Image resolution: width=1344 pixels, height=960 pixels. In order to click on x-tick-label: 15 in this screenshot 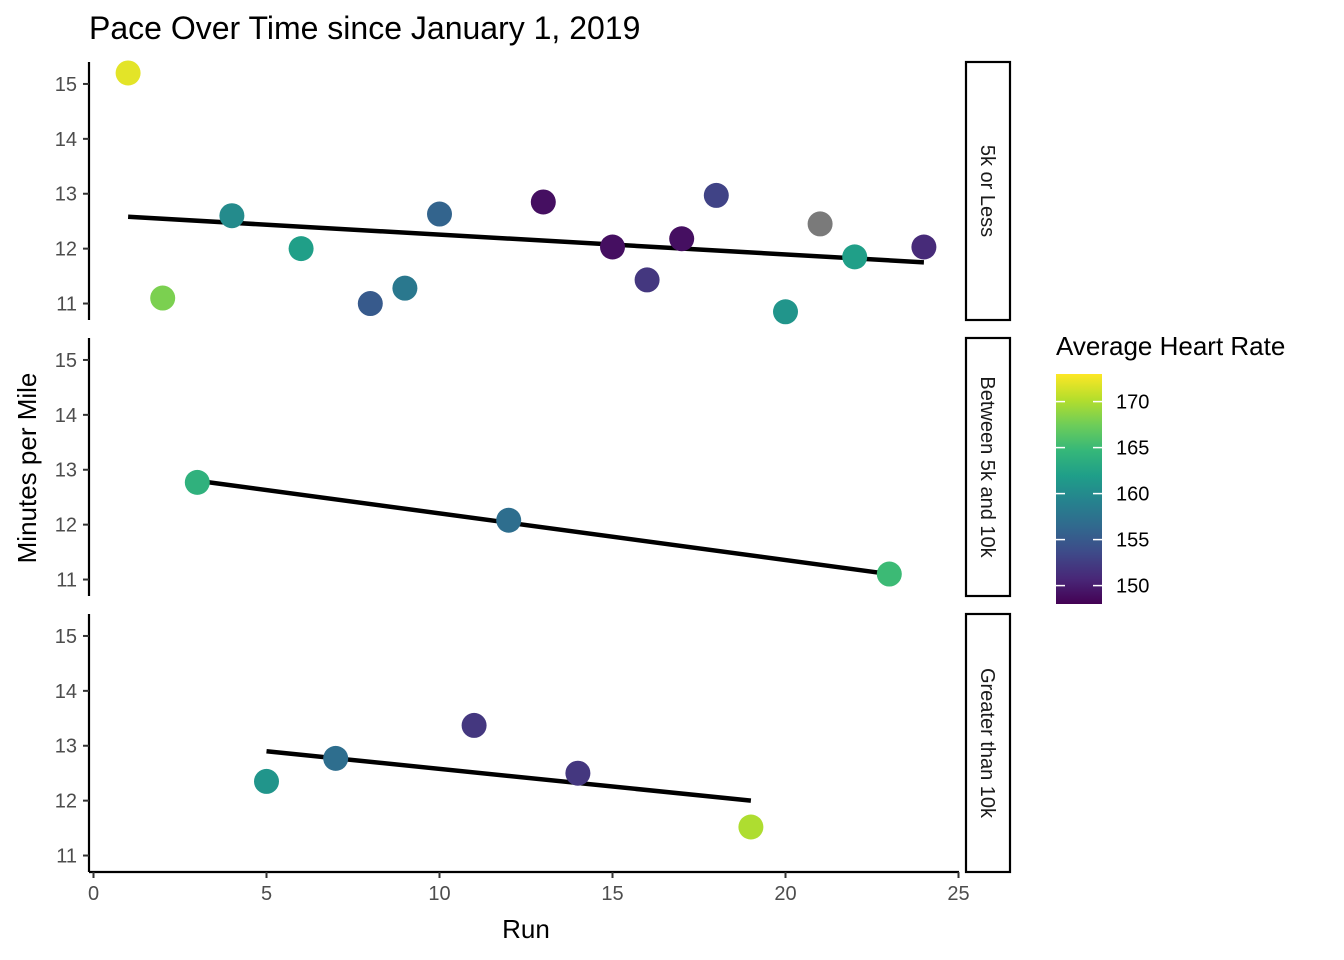, I will do `click(612, 894)`.